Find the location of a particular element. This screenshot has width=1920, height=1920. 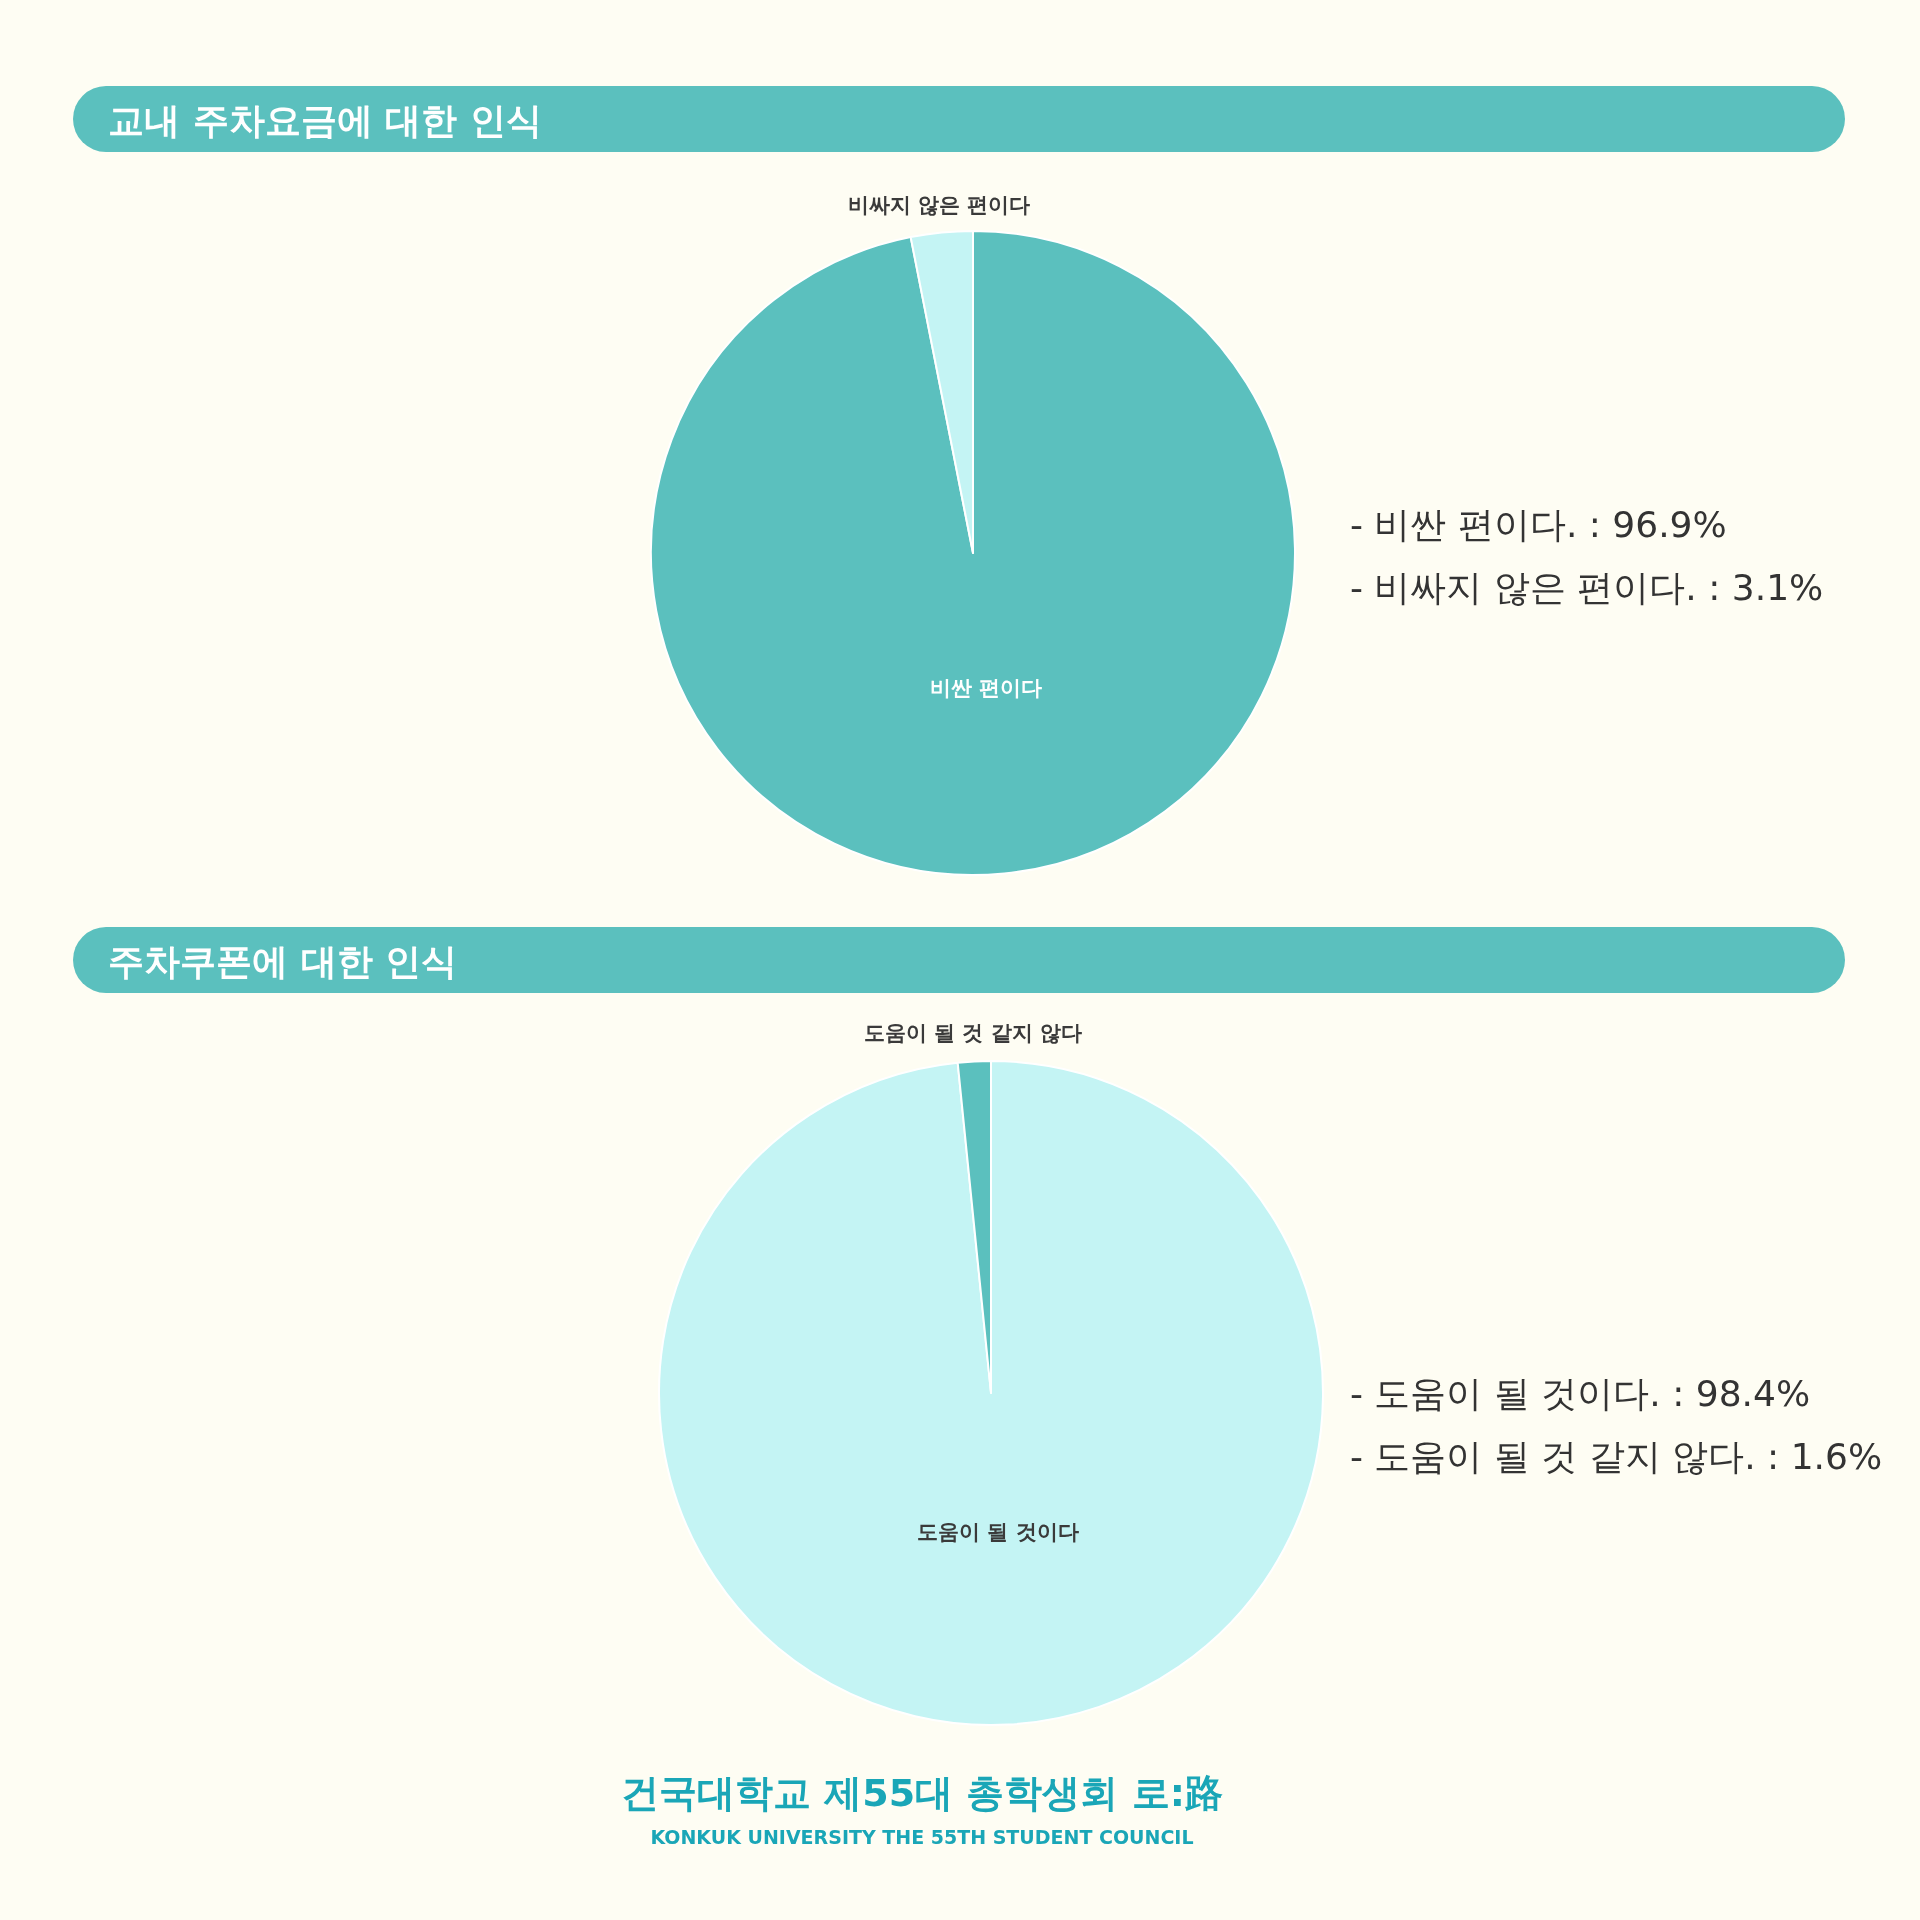

text: 교내 주차요금에 대한 인식 is located at coordinates (325, 120).